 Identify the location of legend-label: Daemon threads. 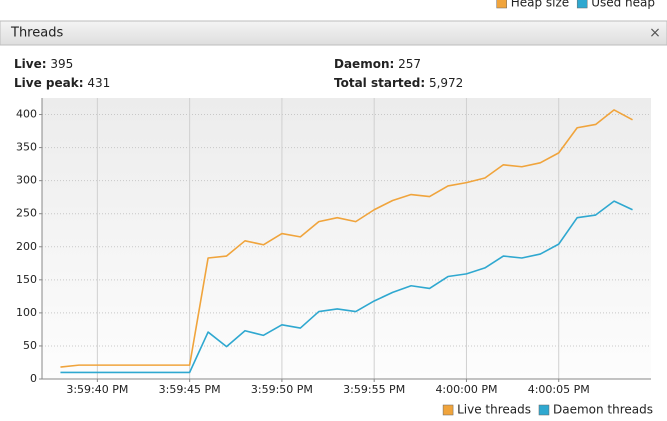
(603, 410).